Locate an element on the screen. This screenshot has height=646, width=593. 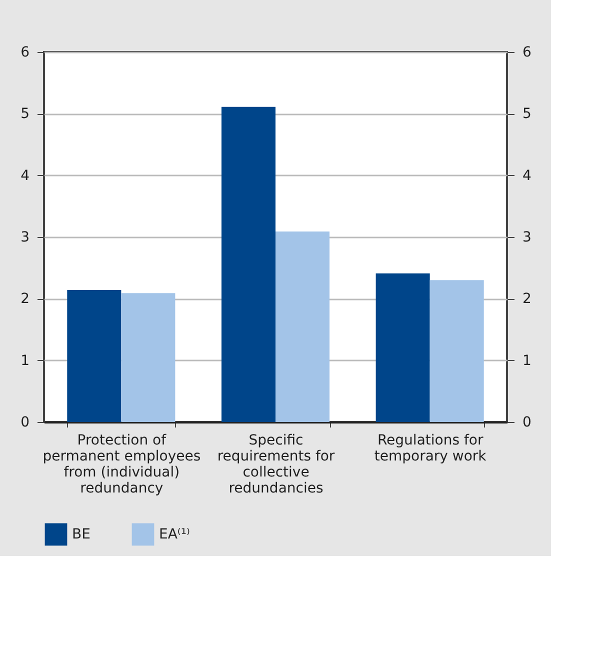
y-tick-label: 3 is located at coordinates (25, 238).